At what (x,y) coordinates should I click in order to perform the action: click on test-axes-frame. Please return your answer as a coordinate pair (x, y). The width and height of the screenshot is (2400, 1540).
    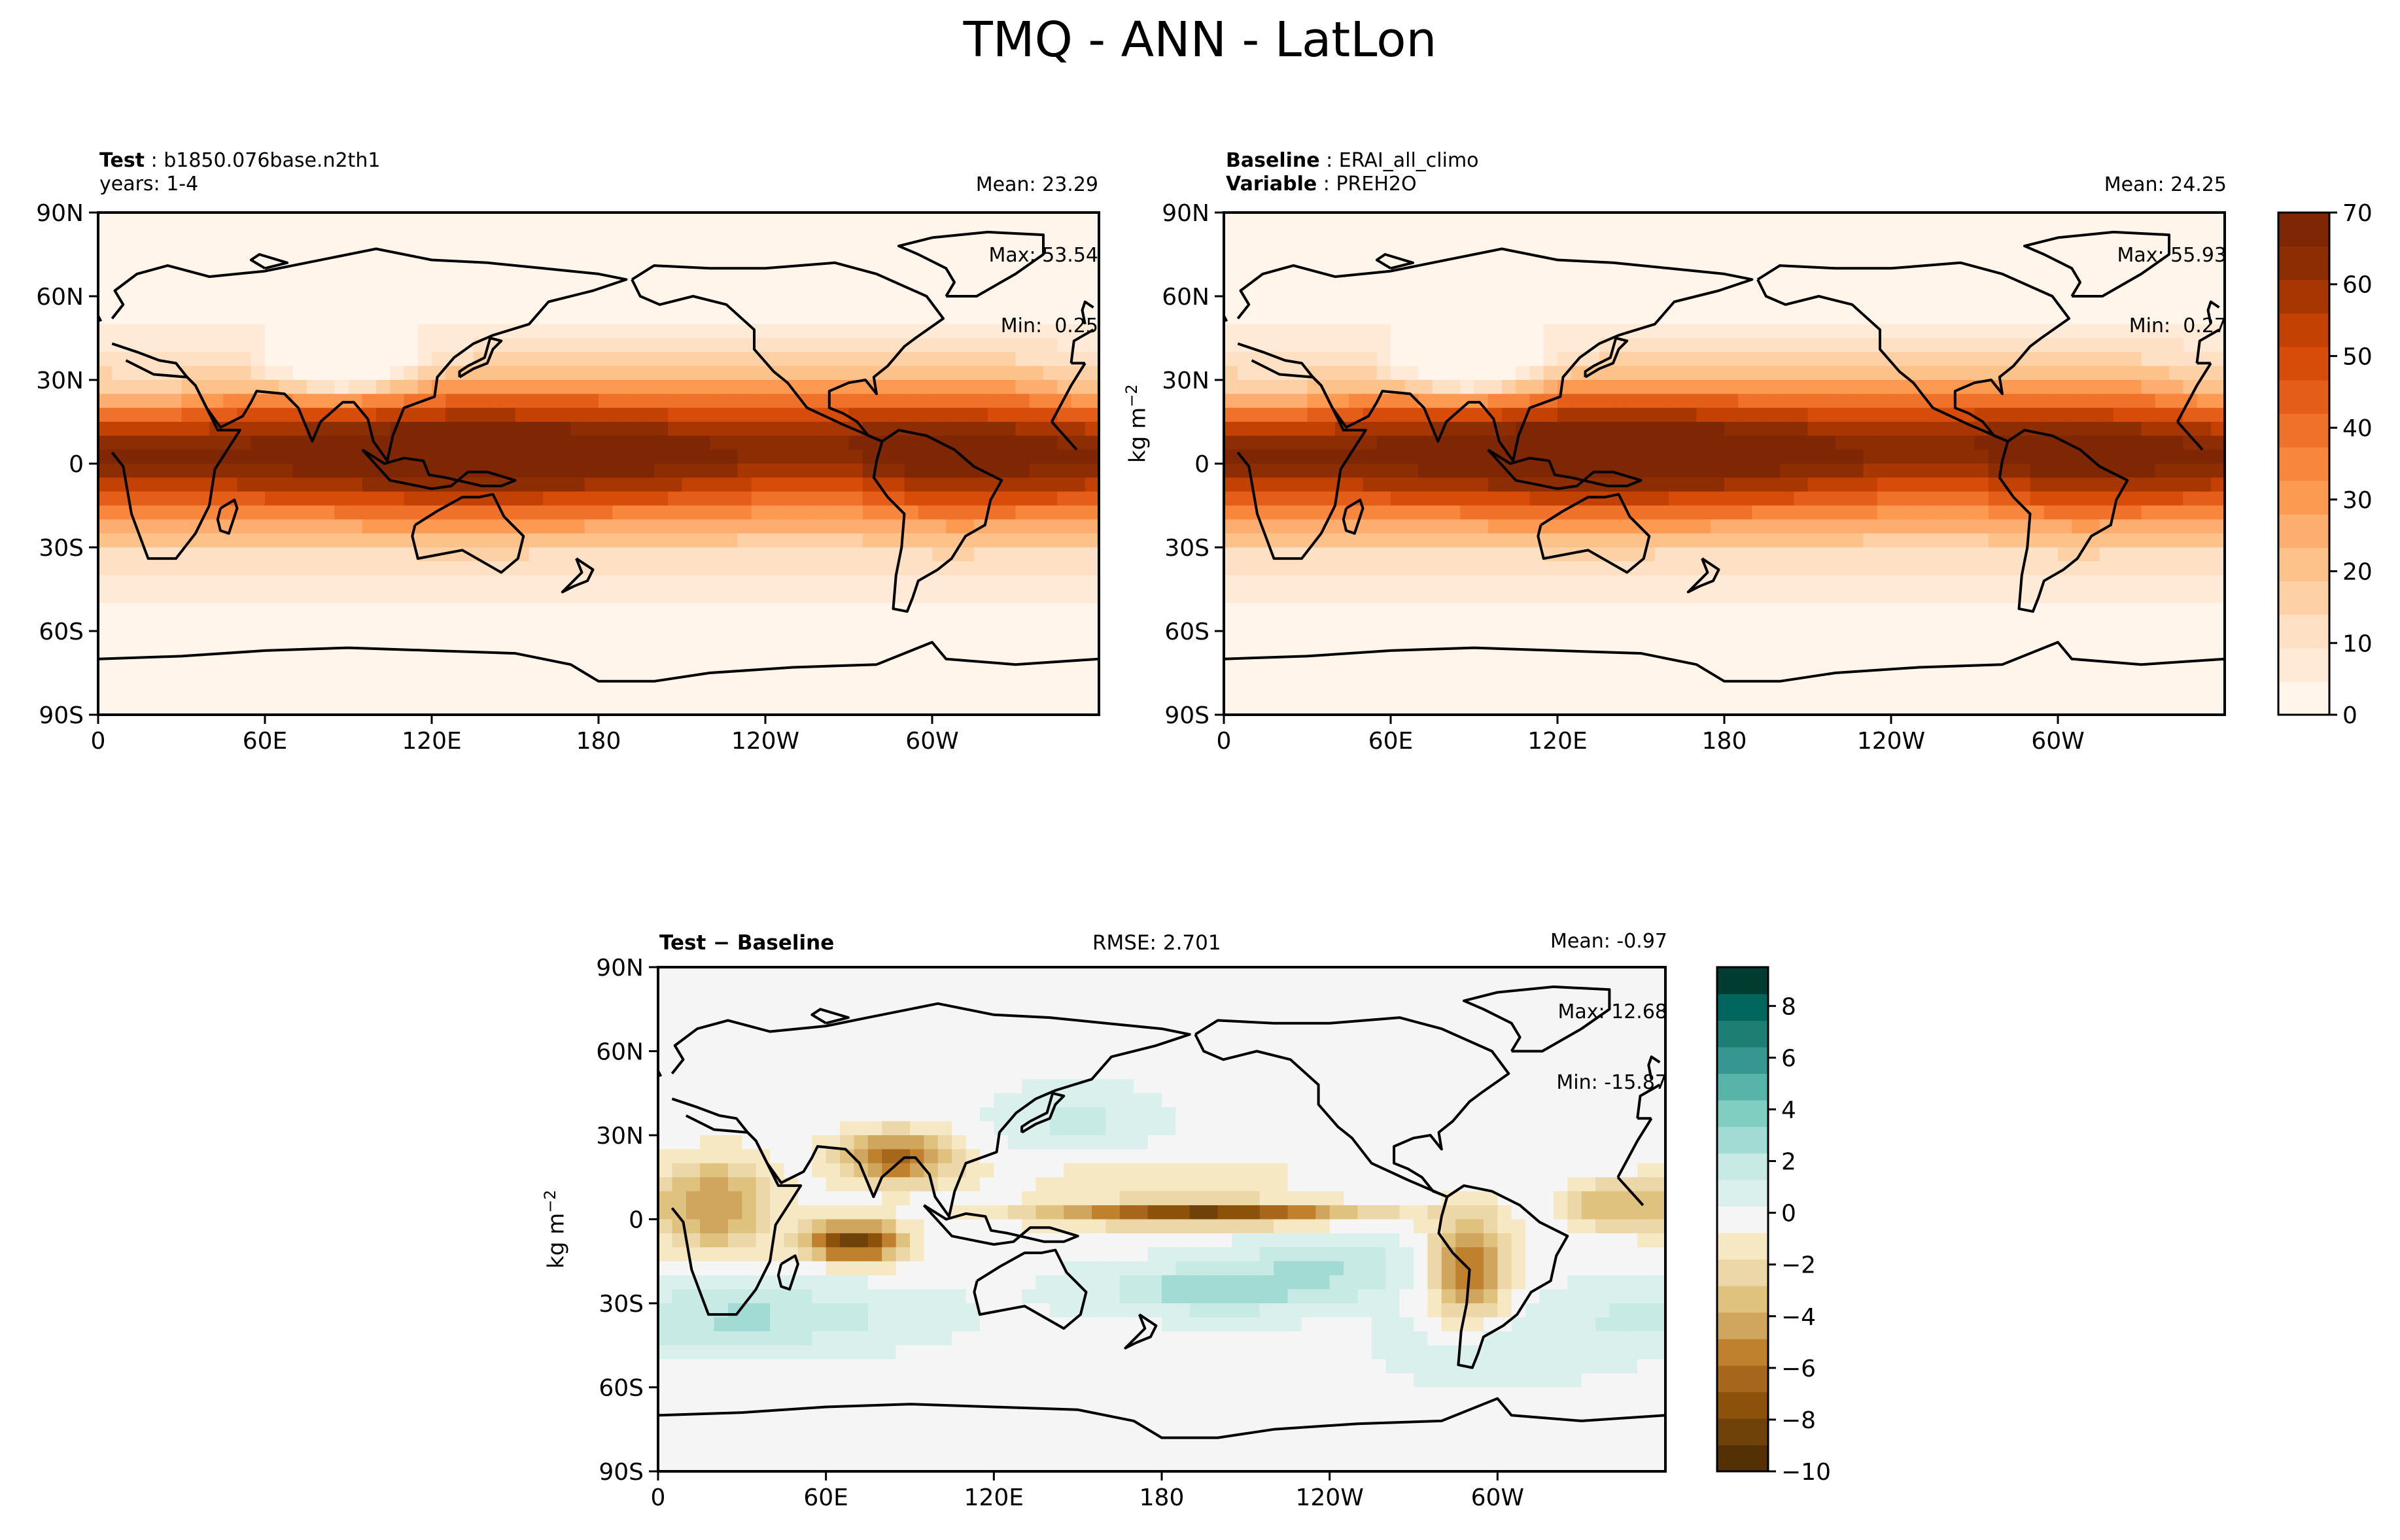
    Looking at the image, I should click on (599, 463).